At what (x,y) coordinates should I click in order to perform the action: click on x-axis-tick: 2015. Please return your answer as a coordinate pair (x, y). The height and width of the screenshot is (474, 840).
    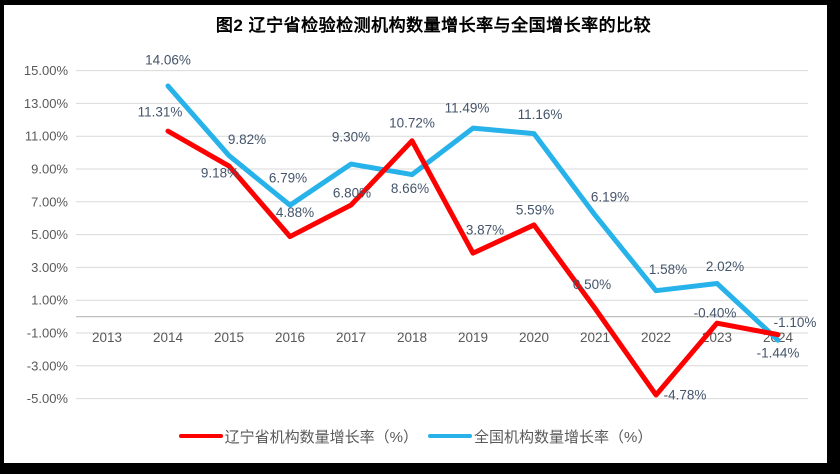
    Looking at the image, I should click on (229, 337).